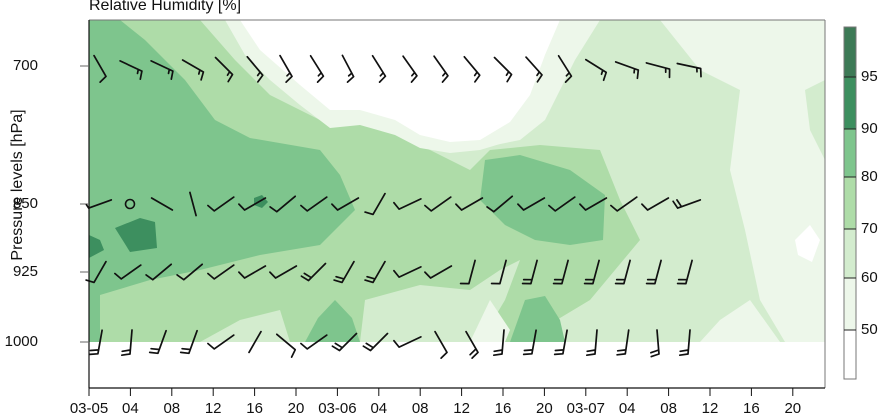 This screenshot has width=880, height=418. I want to click on colorbar-tick-label: 50, so click(869, 329).